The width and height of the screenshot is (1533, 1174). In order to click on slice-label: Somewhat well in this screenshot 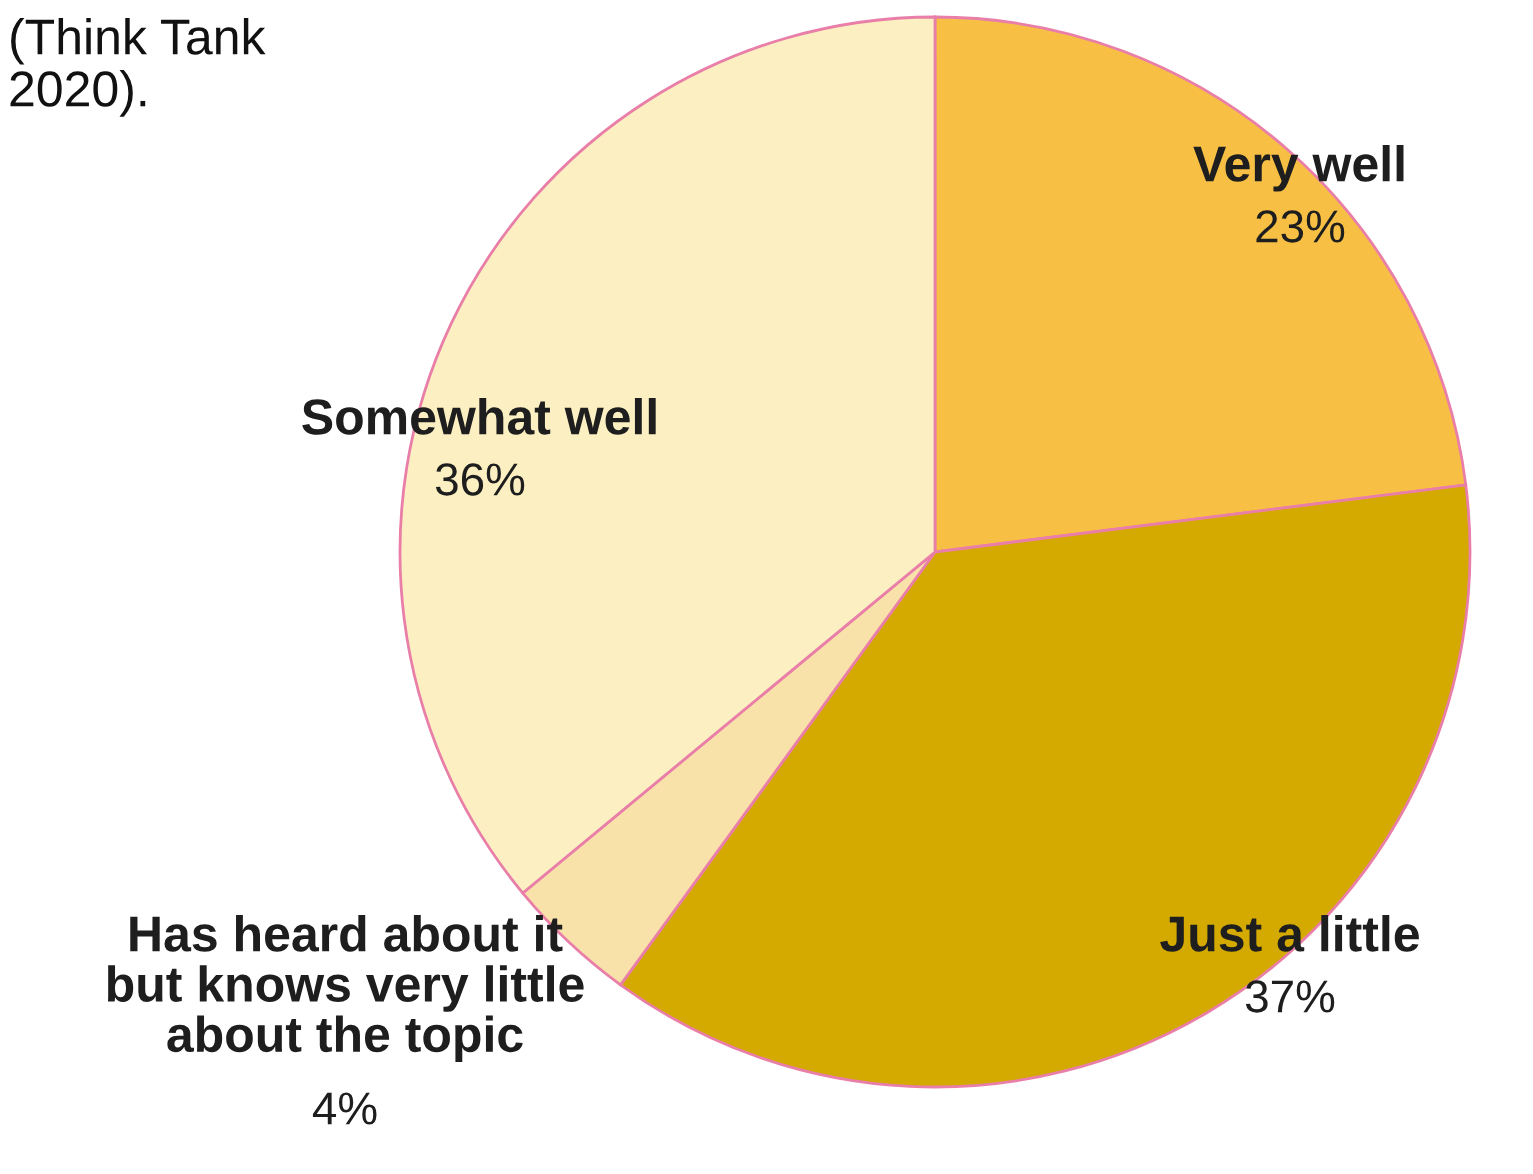, I will do `click(479, 416)`.